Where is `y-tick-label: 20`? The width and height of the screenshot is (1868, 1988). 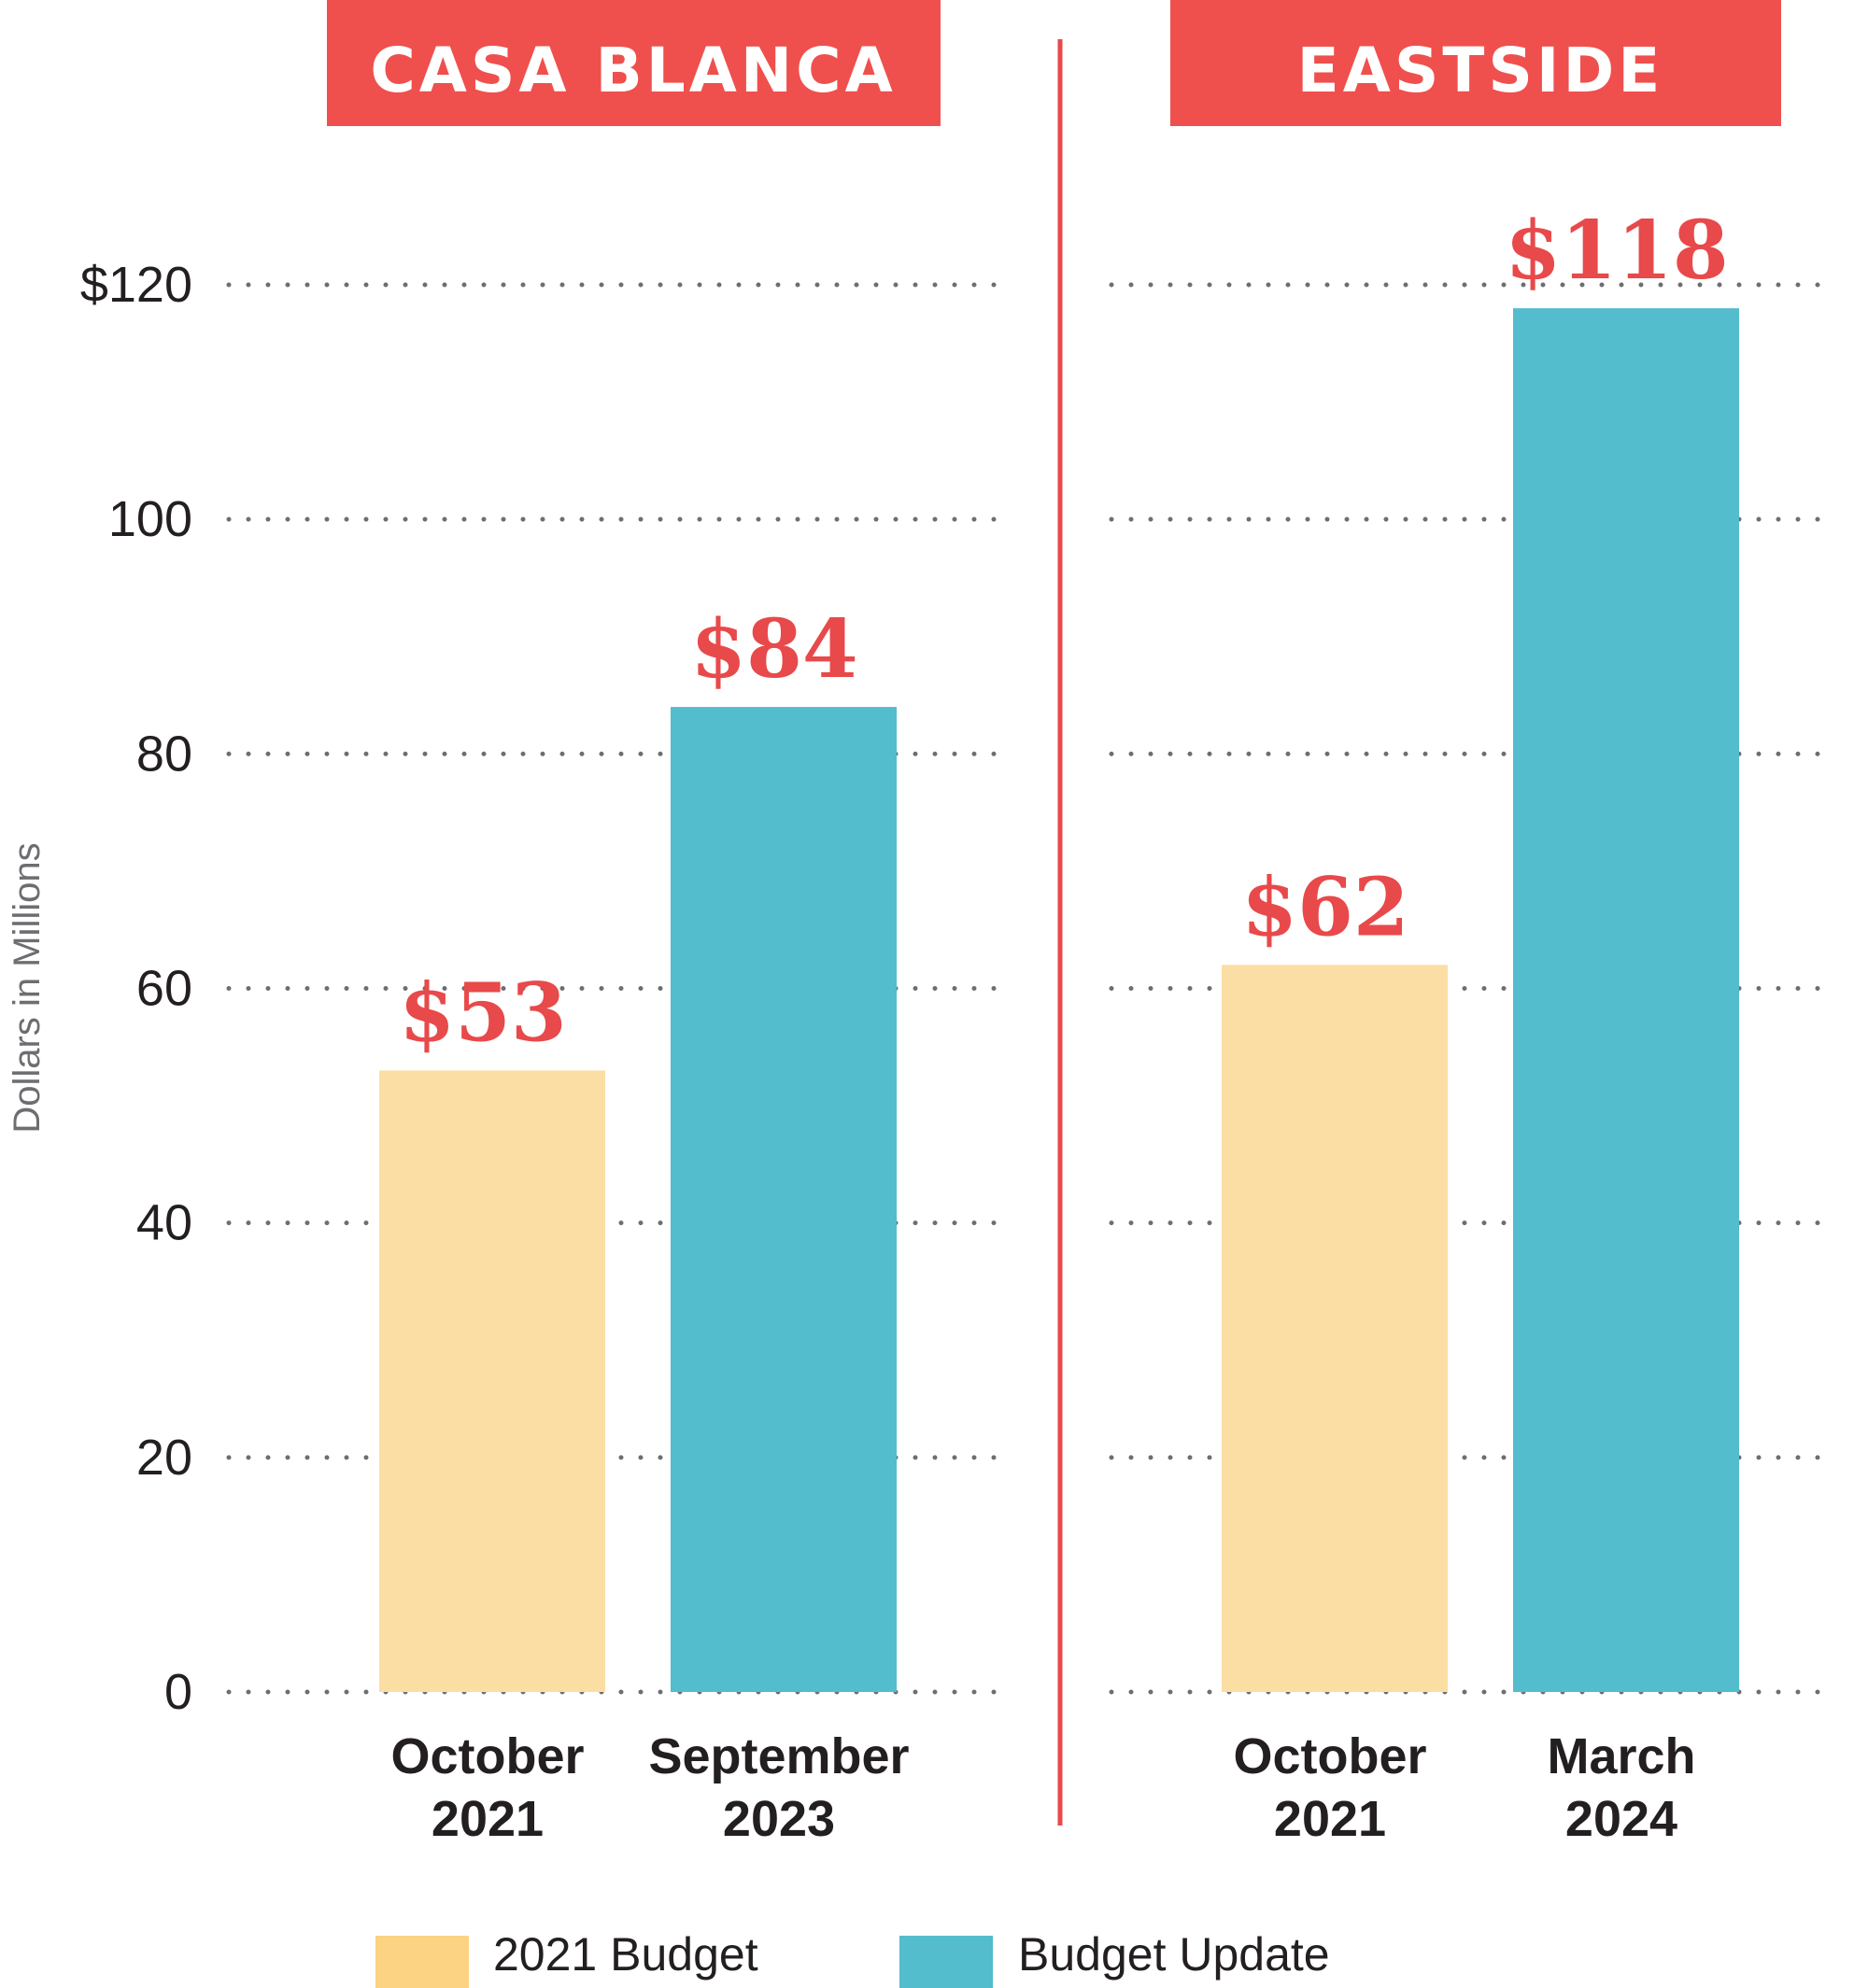 y-tick-label: 20 is located at coordinates (164, 1458).